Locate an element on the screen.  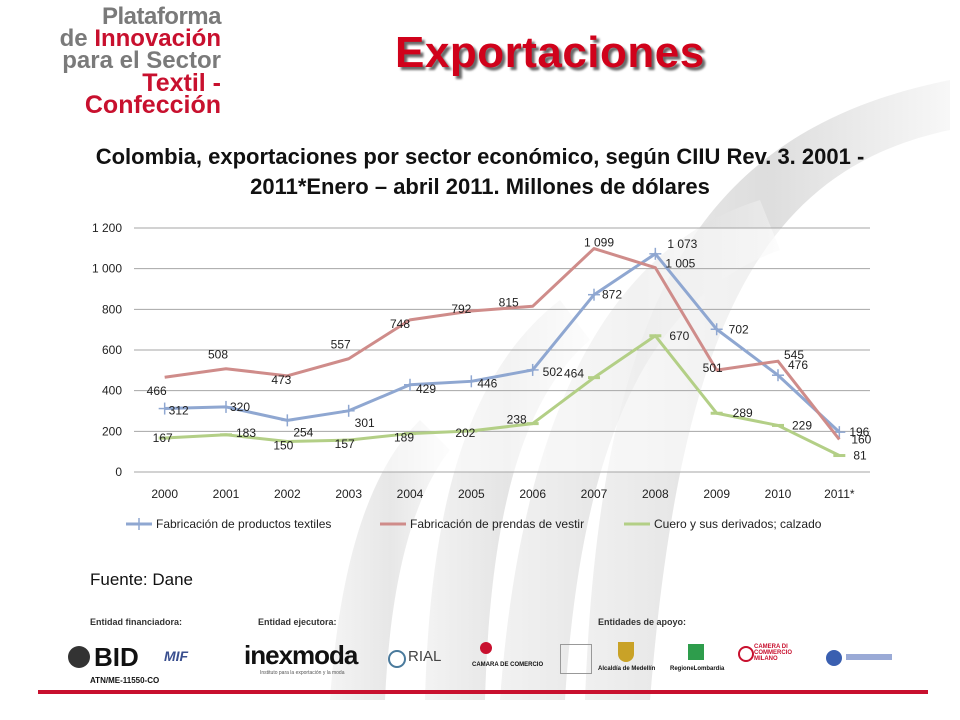
page-title: Exportaciones is located at coordinates (550, 52).